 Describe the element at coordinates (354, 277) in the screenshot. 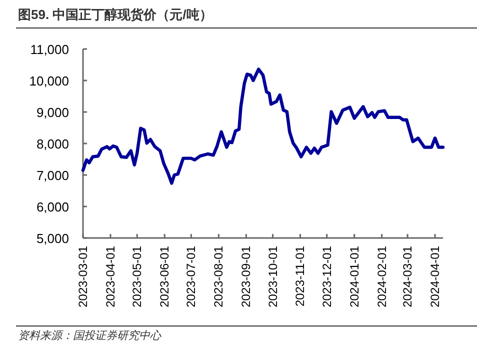

I see `x-tick-label: 2024-01-01` at that location.